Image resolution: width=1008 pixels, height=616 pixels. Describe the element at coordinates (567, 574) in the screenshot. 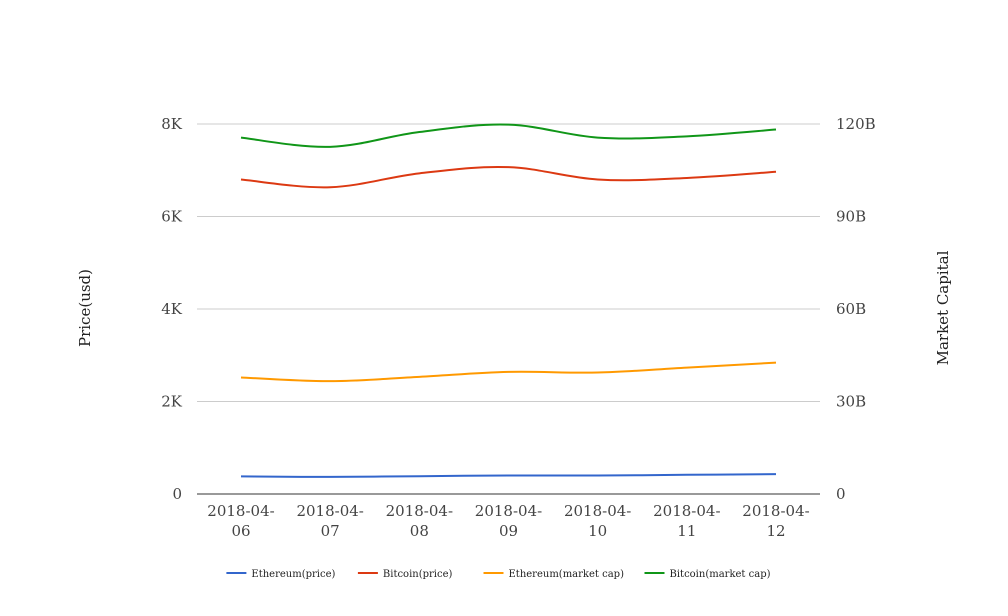

I see `legend-label: Ethereum(market cap)` at that location.